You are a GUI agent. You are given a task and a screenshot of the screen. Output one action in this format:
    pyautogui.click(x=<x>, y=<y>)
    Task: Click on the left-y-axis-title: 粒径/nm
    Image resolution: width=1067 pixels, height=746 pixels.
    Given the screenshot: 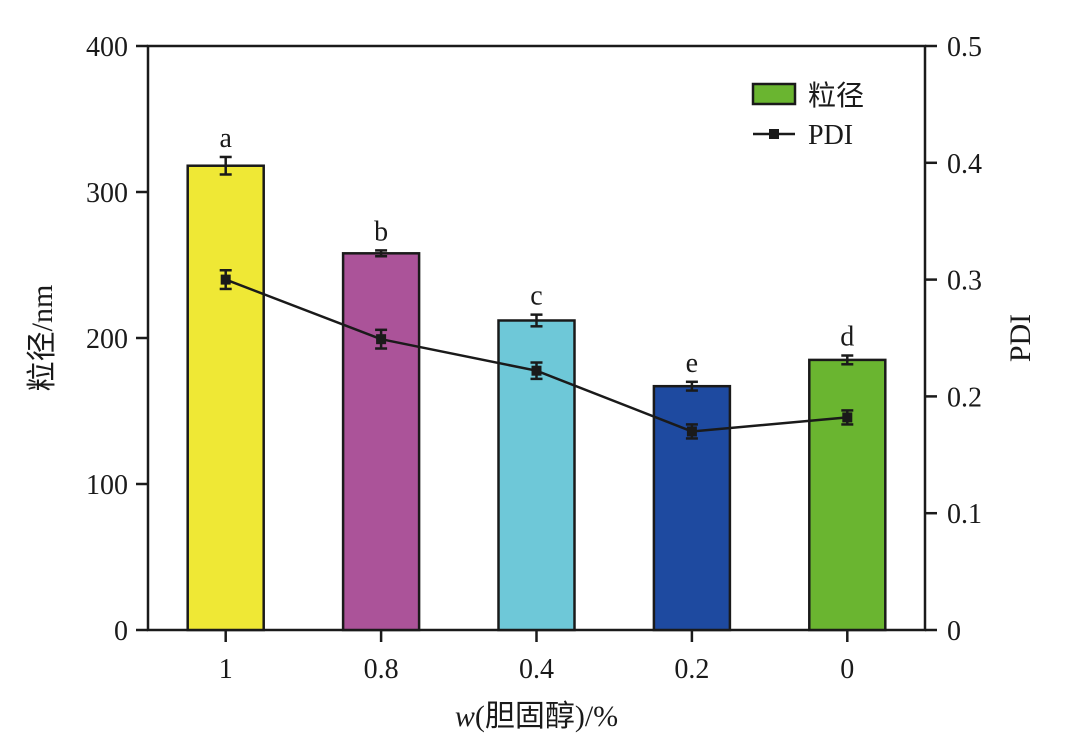 What is the action you would take?
    pyautogui.click(x=42, y=338)
    